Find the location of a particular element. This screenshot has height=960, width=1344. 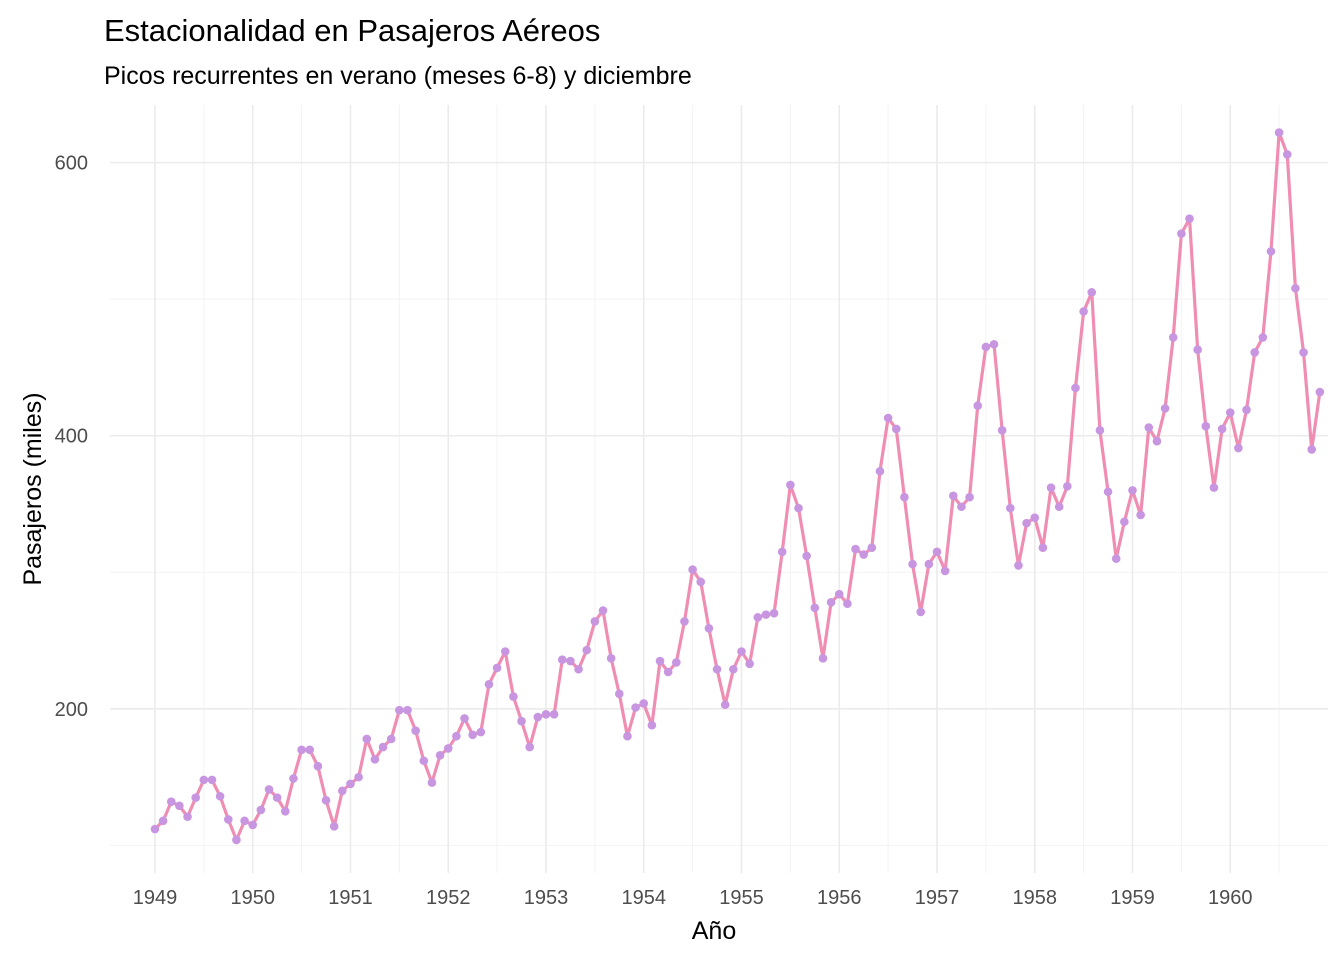

y-tick-label: 400 is located at coordinates (71, 437).